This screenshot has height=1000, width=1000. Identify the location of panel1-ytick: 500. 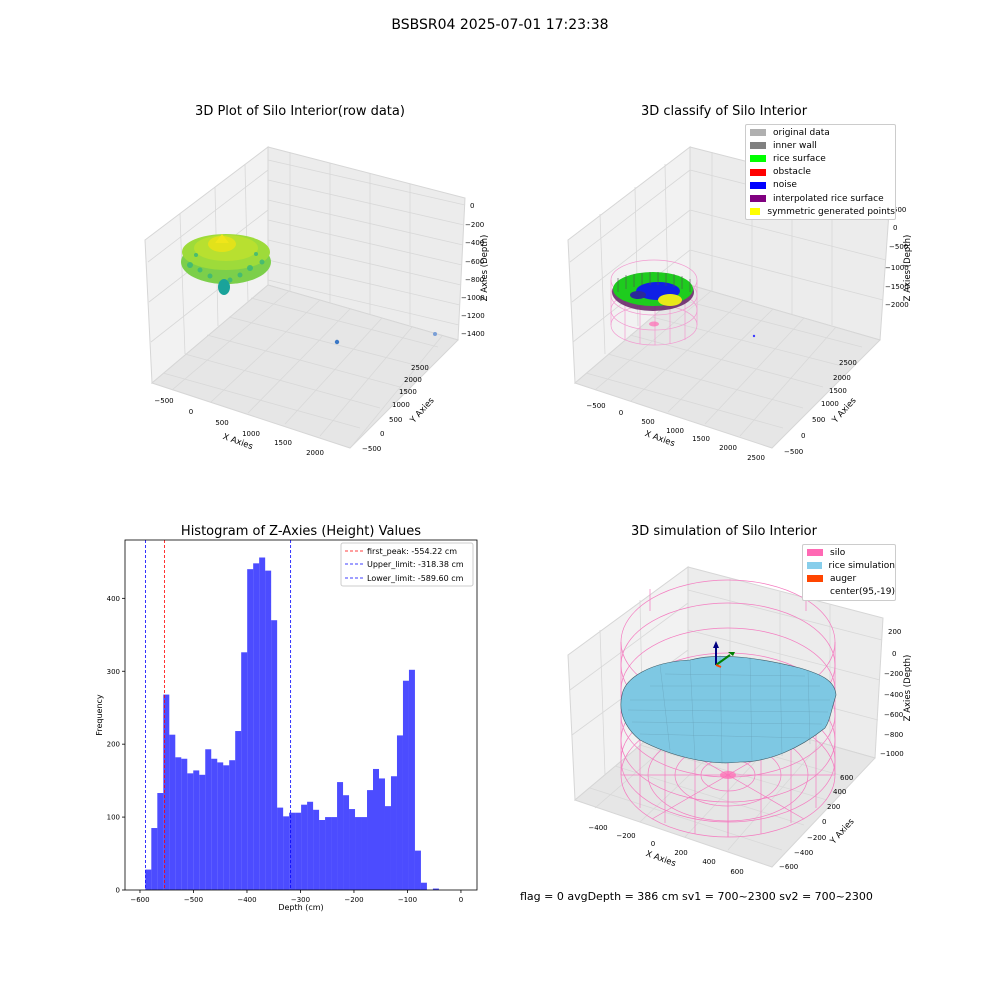
(395, 420).